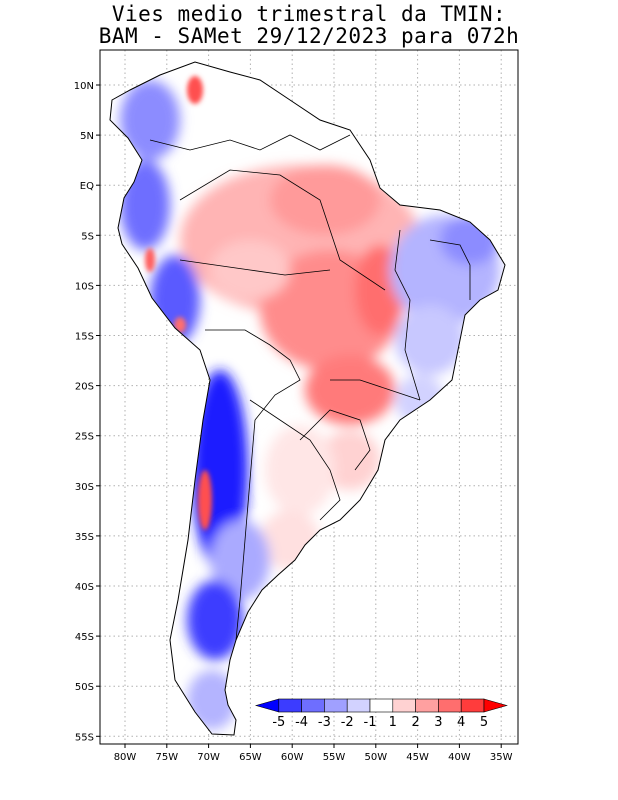 This screenshot has width=618, height=800. Describe the element at coordinates (459, 757) in the screenshot. I see `x-tick-label-8: 40W` at that location.